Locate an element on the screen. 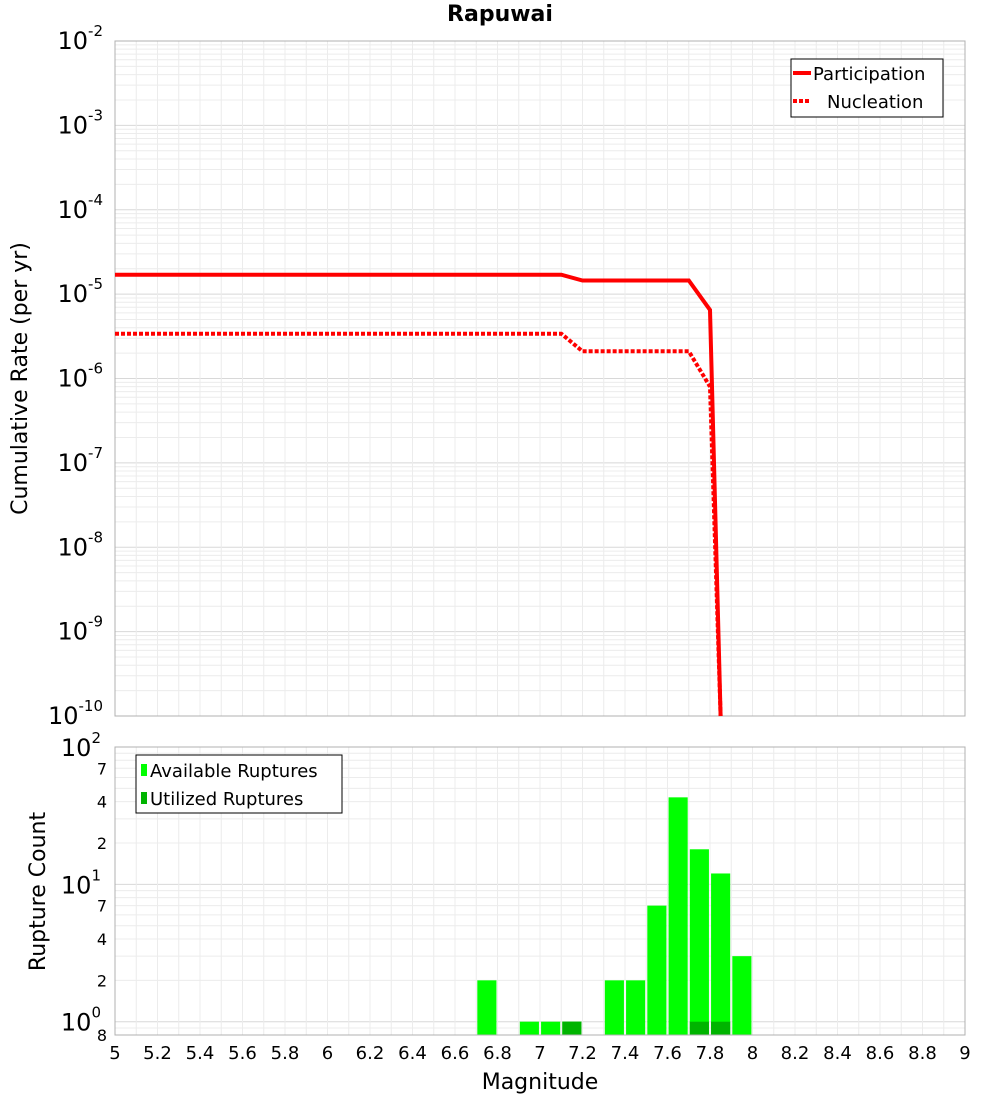 The height and width of the screenshot is (1100, 1000). x-tick-label: 8.8 is located at coordinates (922, 1053).